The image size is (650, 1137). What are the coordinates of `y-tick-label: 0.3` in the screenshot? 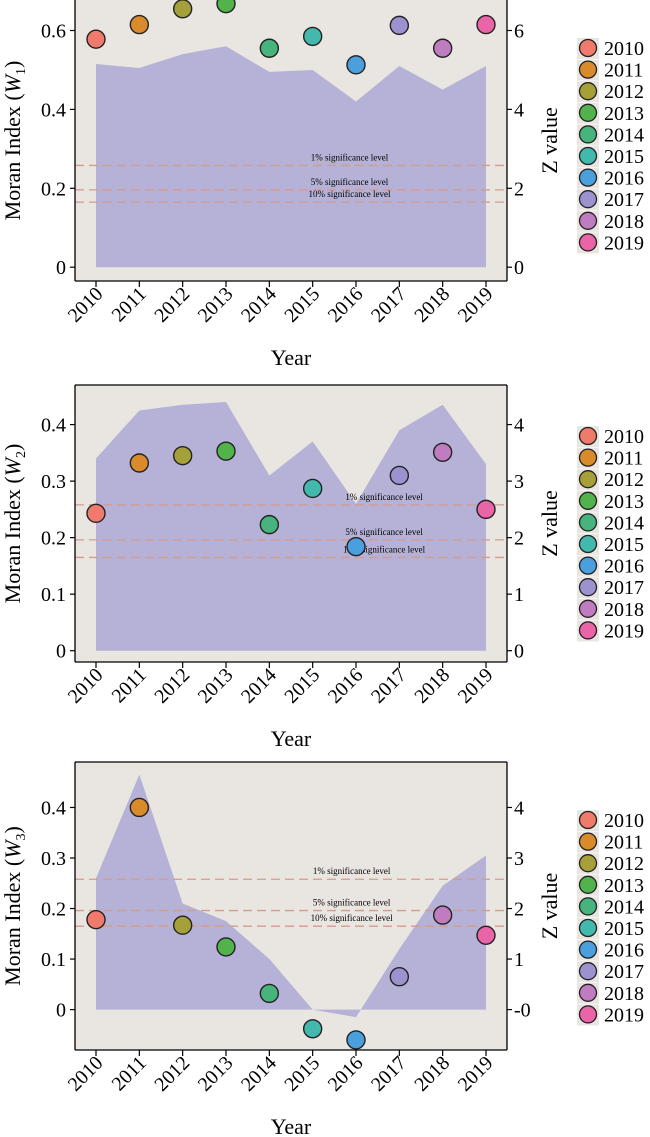 It's located at (53, 482).